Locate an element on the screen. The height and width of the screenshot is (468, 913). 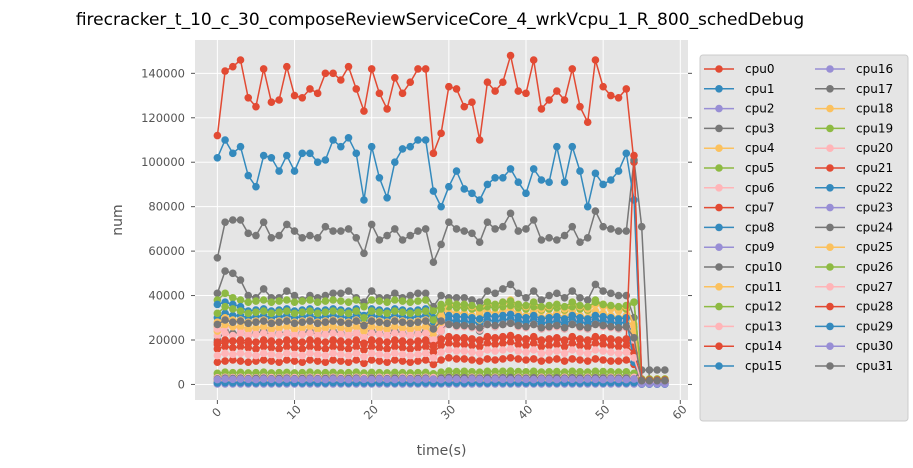
legend-label: cpu19 is located at coordinates (874, 128).